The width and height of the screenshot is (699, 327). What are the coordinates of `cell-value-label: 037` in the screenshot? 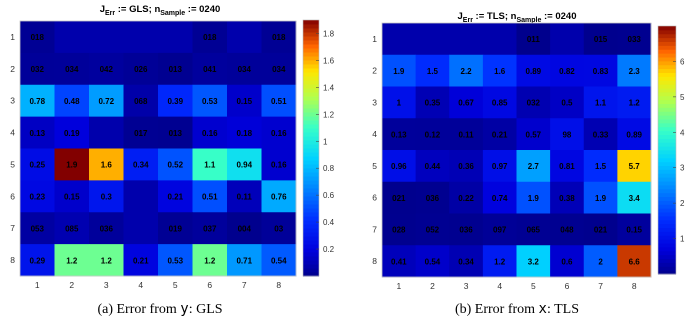 It's located at (210, 228).